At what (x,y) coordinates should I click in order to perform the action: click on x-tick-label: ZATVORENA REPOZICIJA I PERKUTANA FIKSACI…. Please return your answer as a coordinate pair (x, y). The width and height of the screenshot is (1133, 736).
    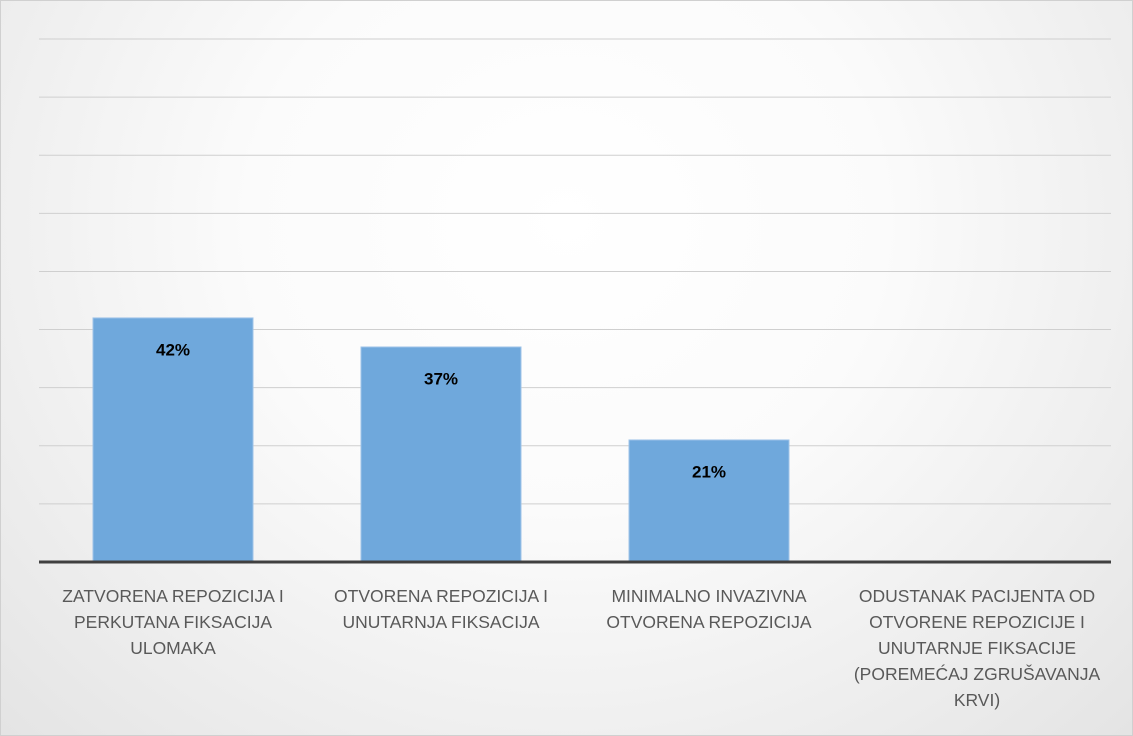
    Looking at the image, I should click on (173, 622).